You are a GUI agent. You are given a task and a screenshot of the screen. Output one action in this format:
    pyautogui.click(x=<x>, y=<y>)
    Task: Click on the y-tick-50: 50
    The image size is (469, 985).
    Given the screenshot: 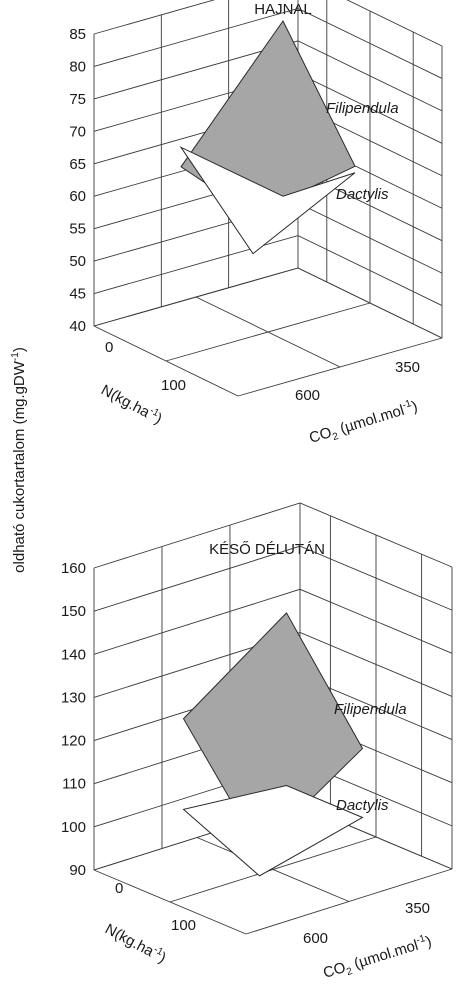 What is the action you would take?
    pyautogui.click(x=77, y=261)
    